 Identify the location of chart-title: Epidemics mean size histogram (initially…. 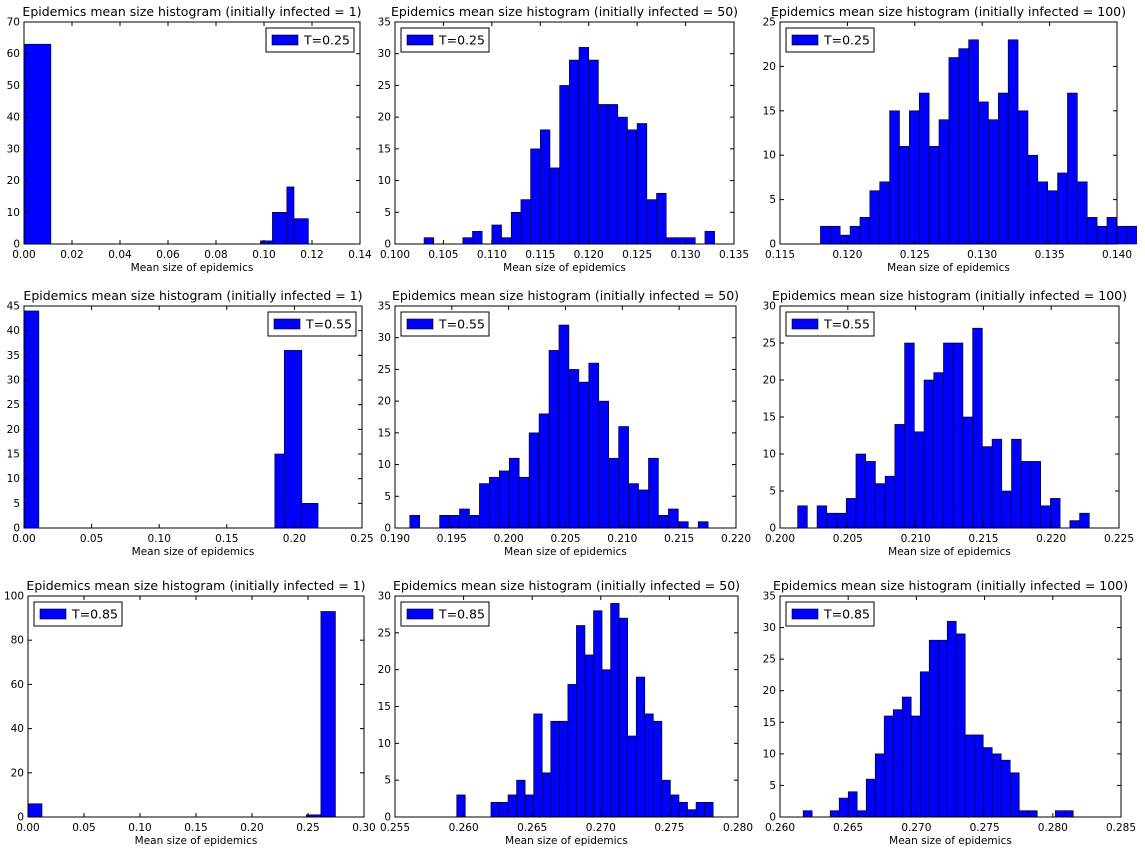
(564, 11).